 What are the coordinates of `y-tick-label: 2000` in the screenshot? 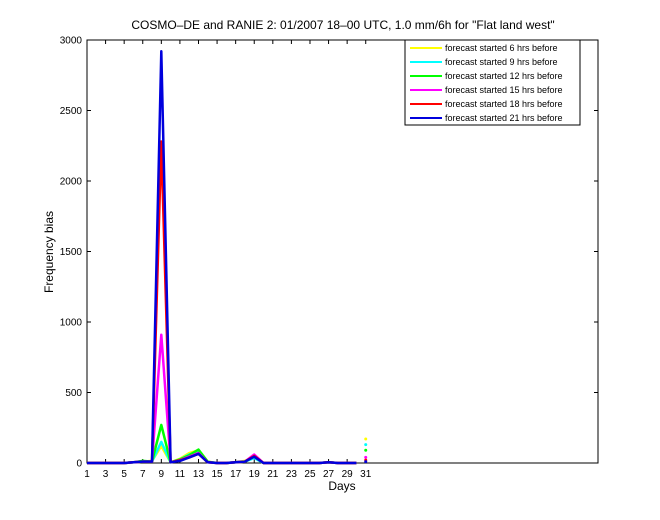 It's located at (71, 182).